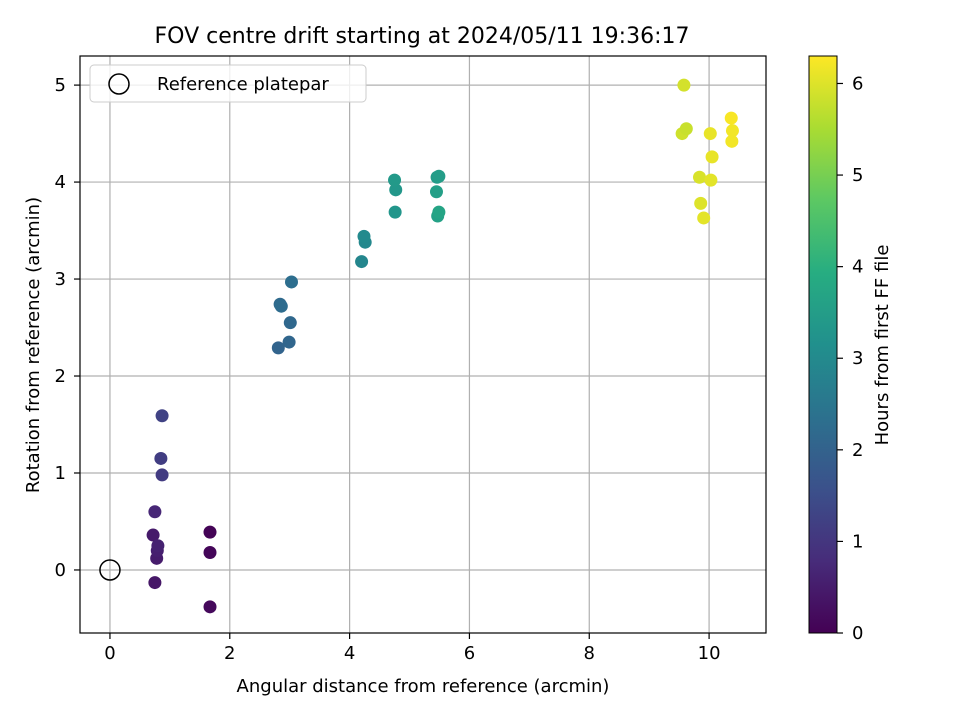 The image size is (960, 720). What do you see at coordinates (857, 267) in the screenshot?
I see `colorbar-tick-label: 4` at bounding box center [857, 267].